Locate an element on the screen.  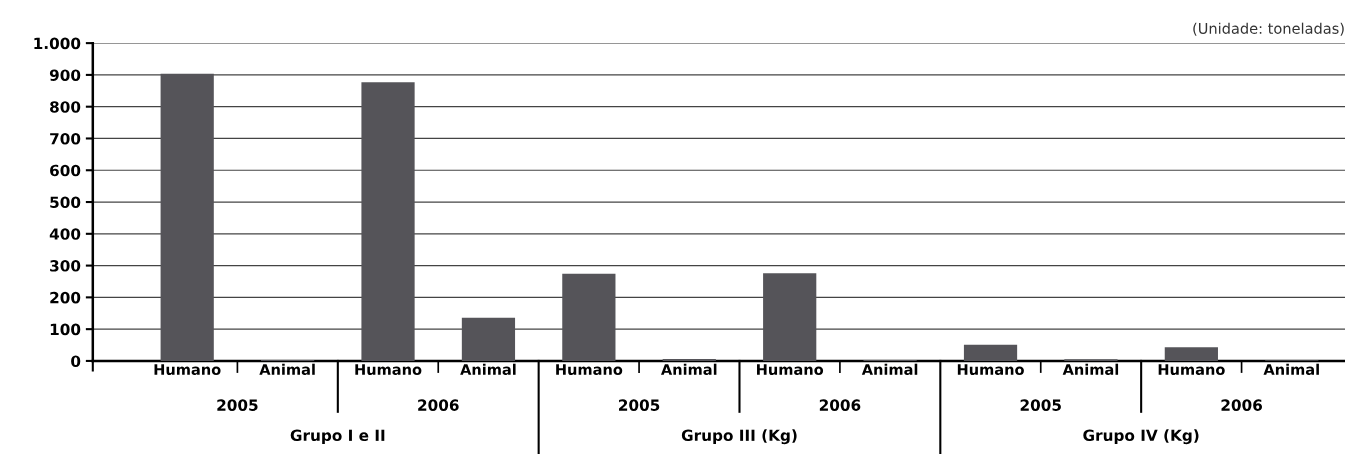
text: Grupo III (Kg) is located at coordinates (739, 437).